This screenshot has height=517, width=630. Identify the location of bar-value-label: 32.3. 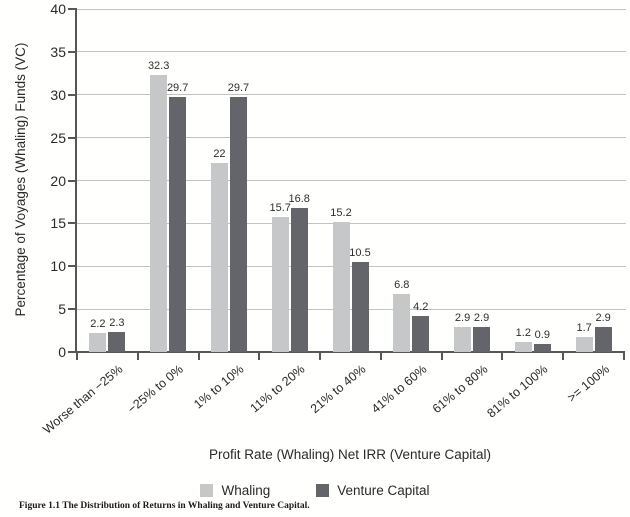
(158, 66).